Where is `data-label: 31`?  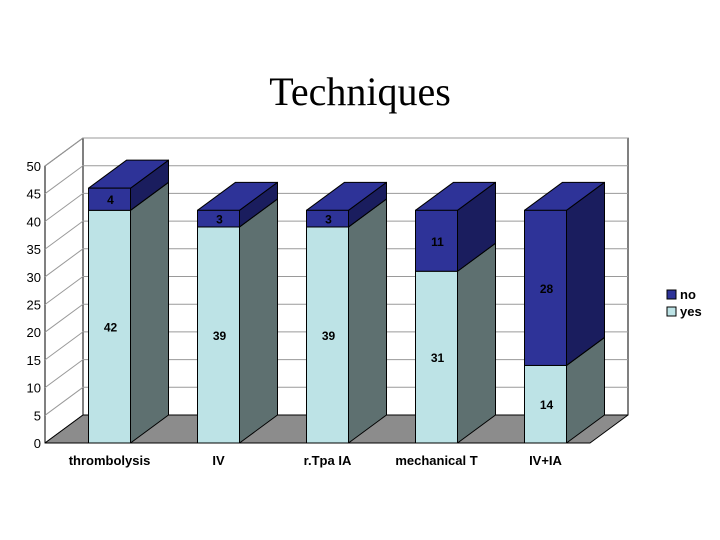
data-label: 31 is located at coordinates (438, 358).